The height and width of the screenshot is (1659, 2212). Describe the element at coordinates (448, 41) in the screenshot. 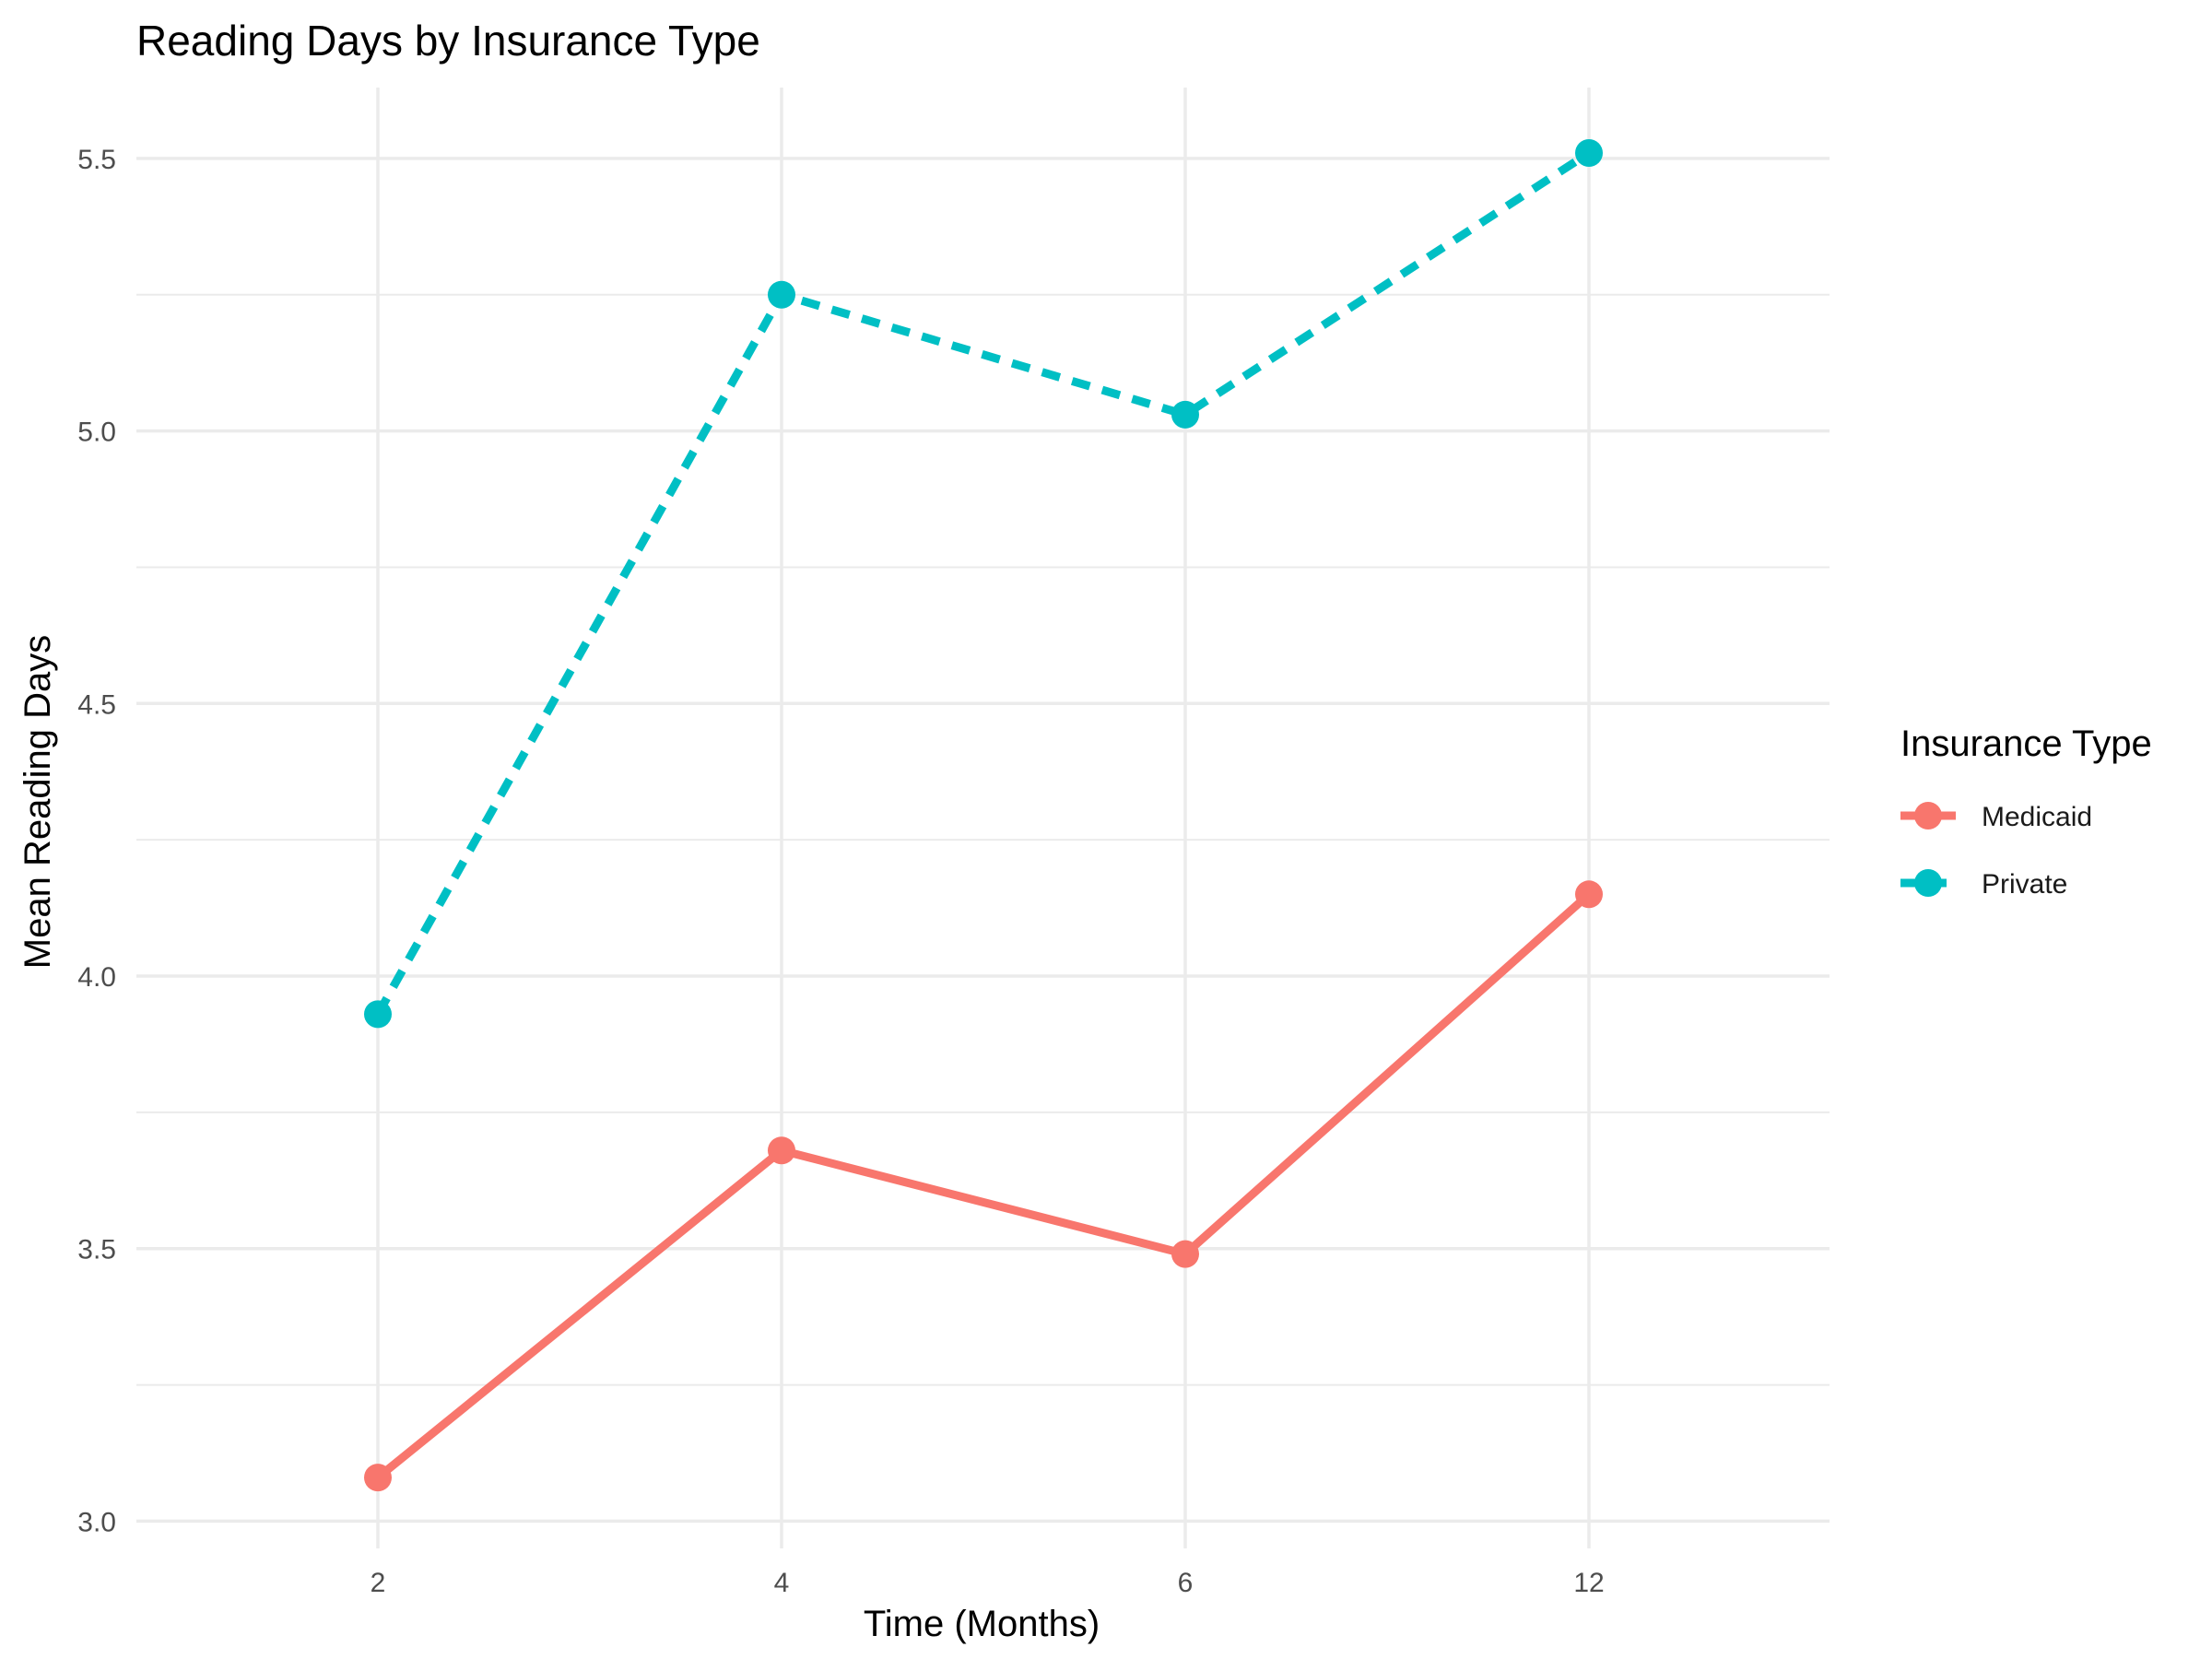

I see `chart-title: Reading Days by Insurance Type` at that location.